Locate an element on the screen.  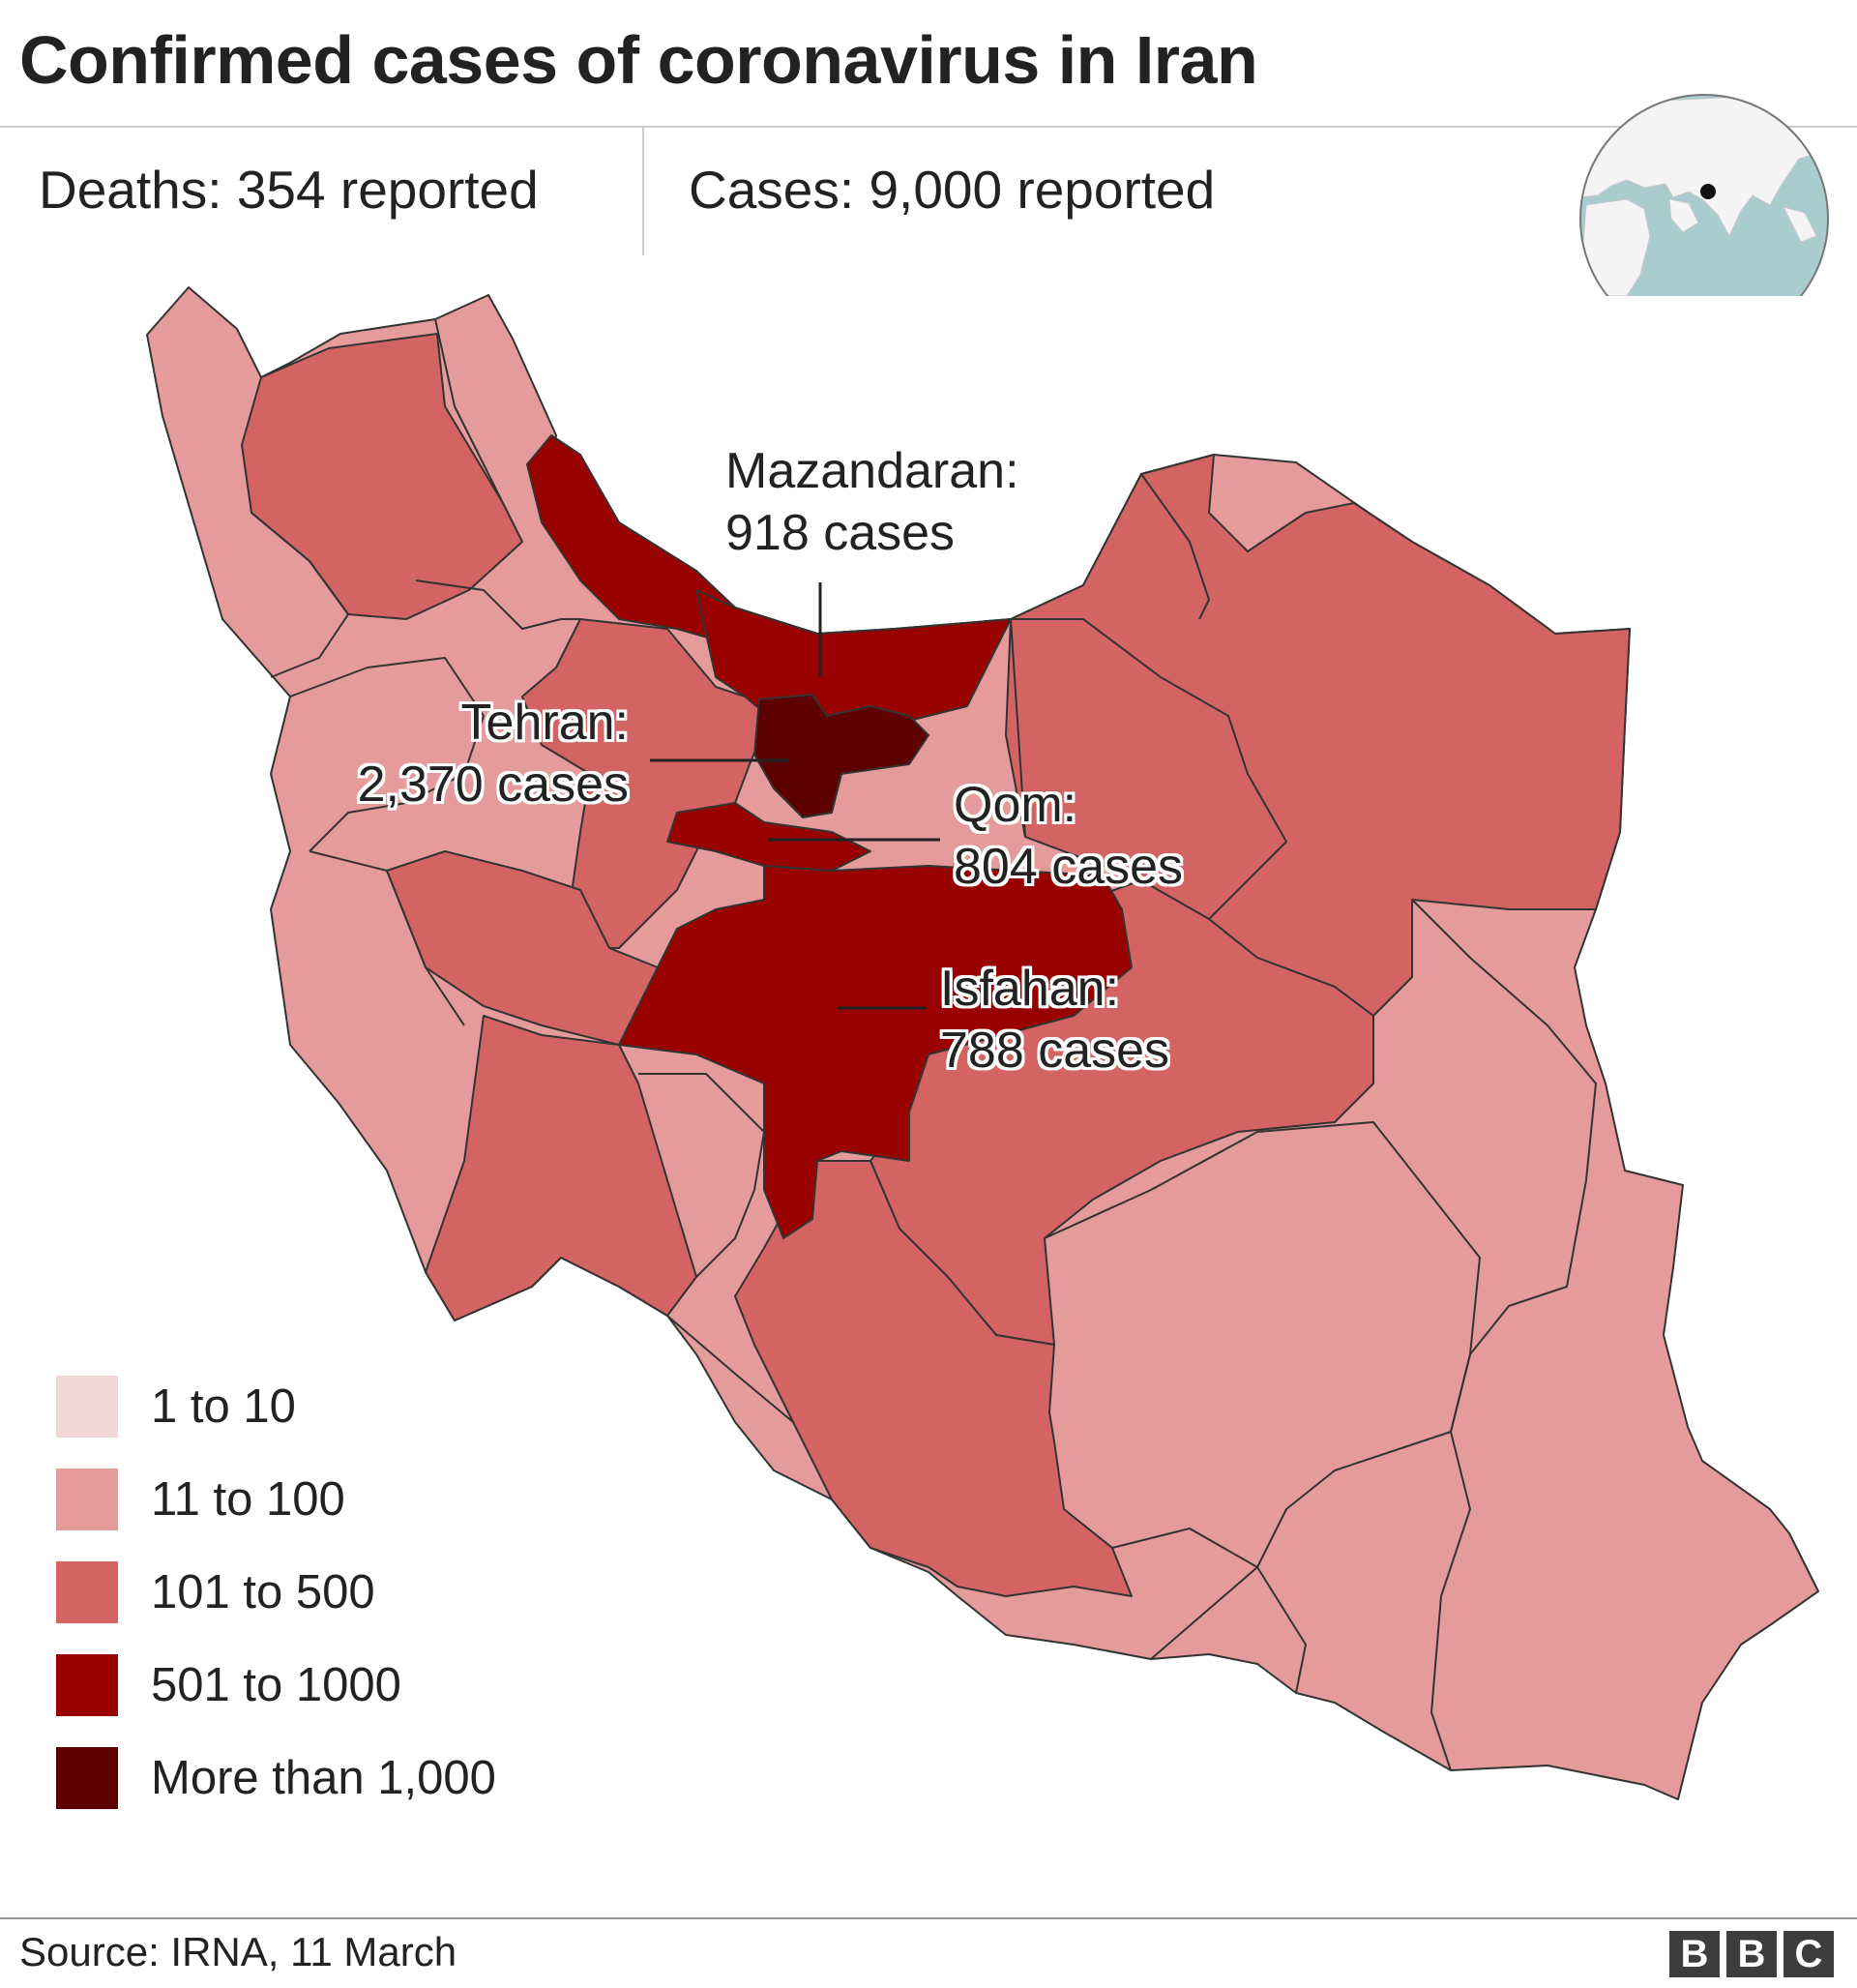
bbc-logo-icon: B B C is located at coordinates (1751, 1954).